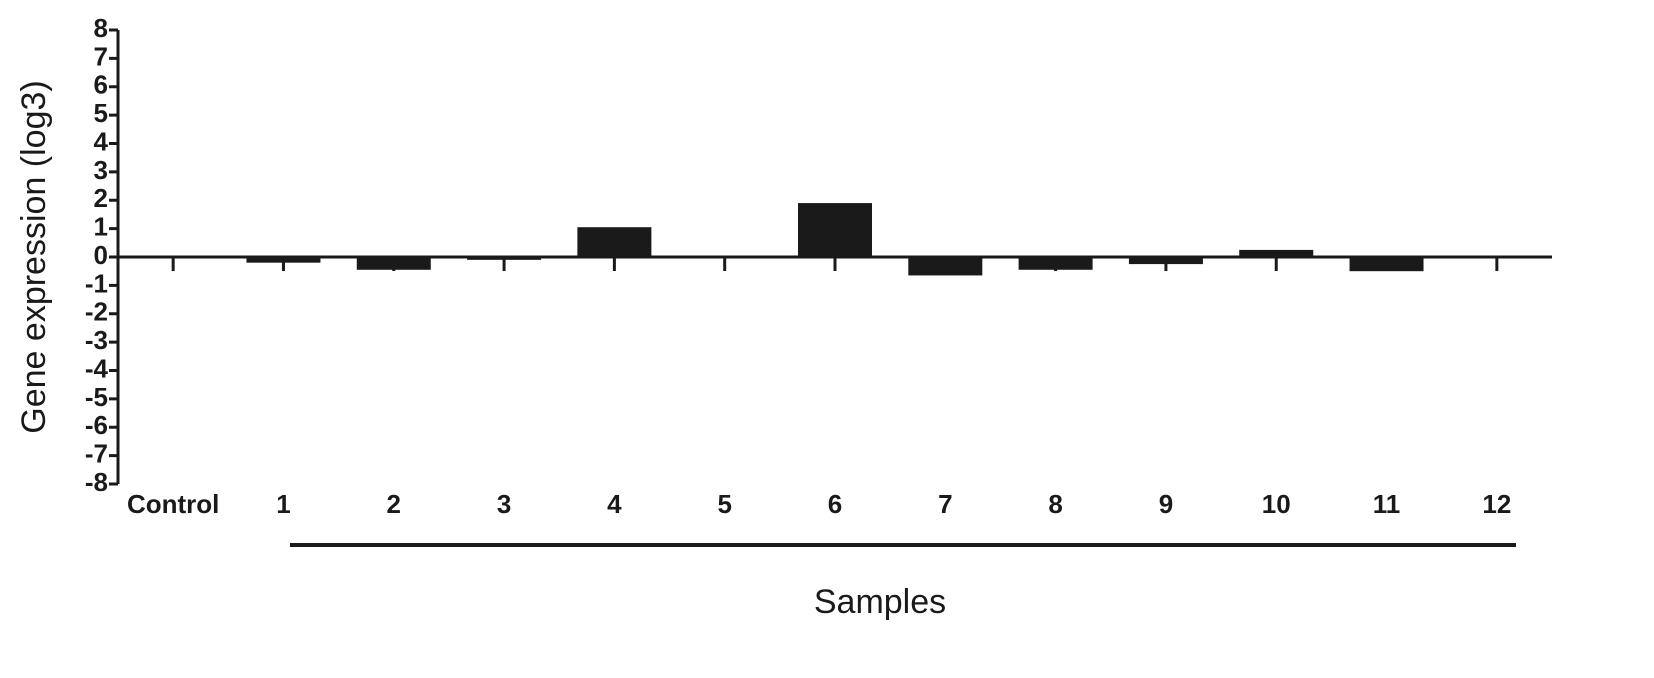  I want to click on y-tick-label: 5, so click(101, 113).